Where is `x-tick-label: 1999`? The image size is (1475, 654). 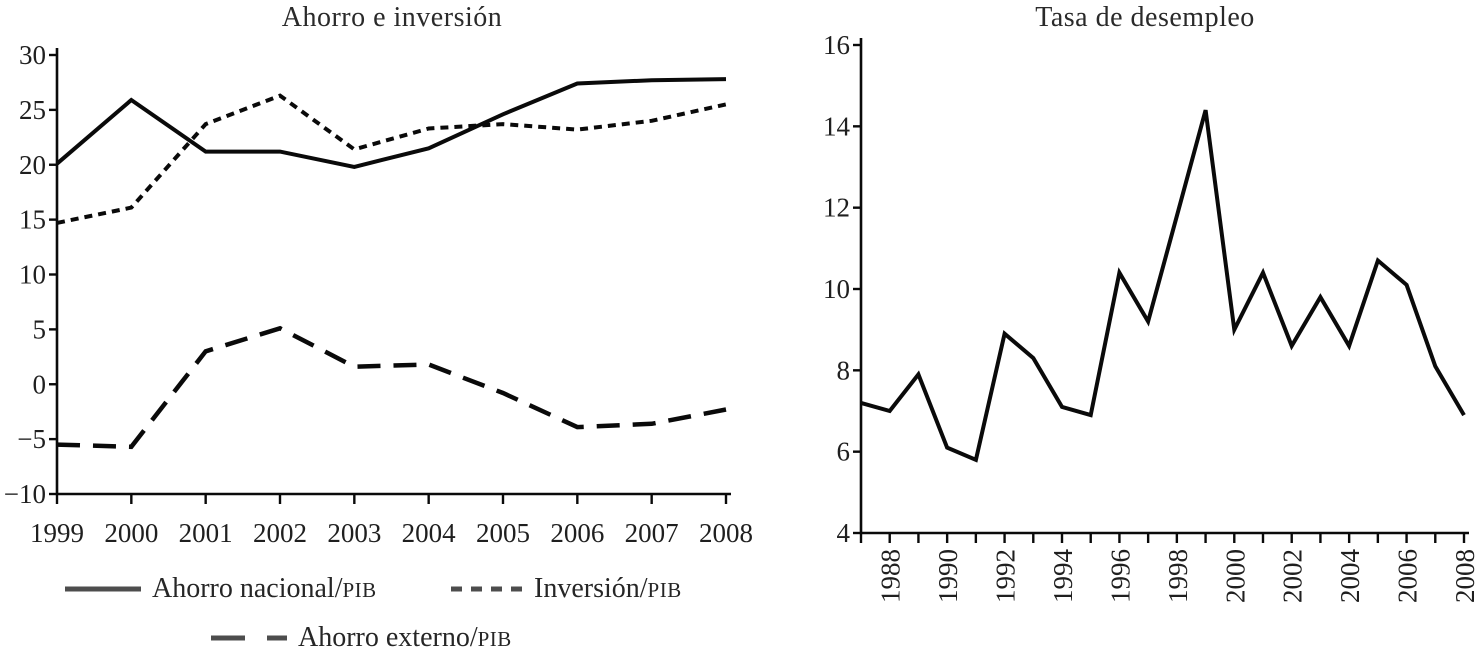
x-tick-label: 1999 is located at coordinates (57, 533).